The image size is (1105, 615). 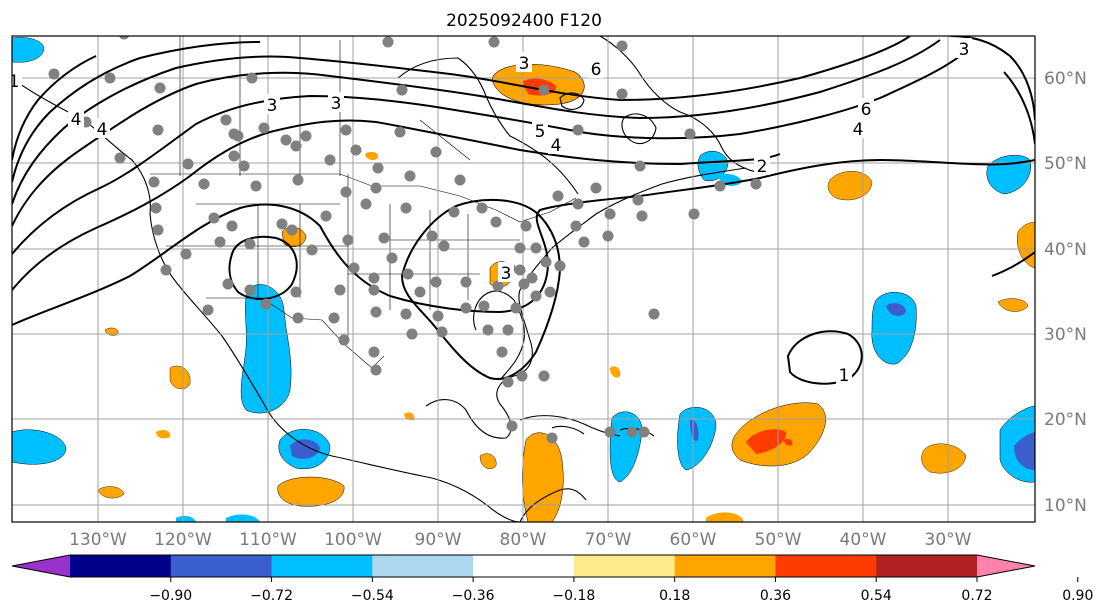 What do you see at coordinates (372, 596) in the screenshot?
I see `colorbar-tick-label: −0.54` at bounding box center [372, 596].